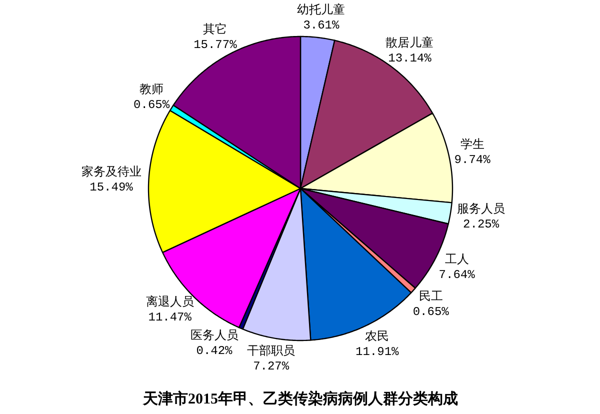  I want to click on text: 天津市2015年甲、乙类传染病病例人群分类构成, so click(300, 399).